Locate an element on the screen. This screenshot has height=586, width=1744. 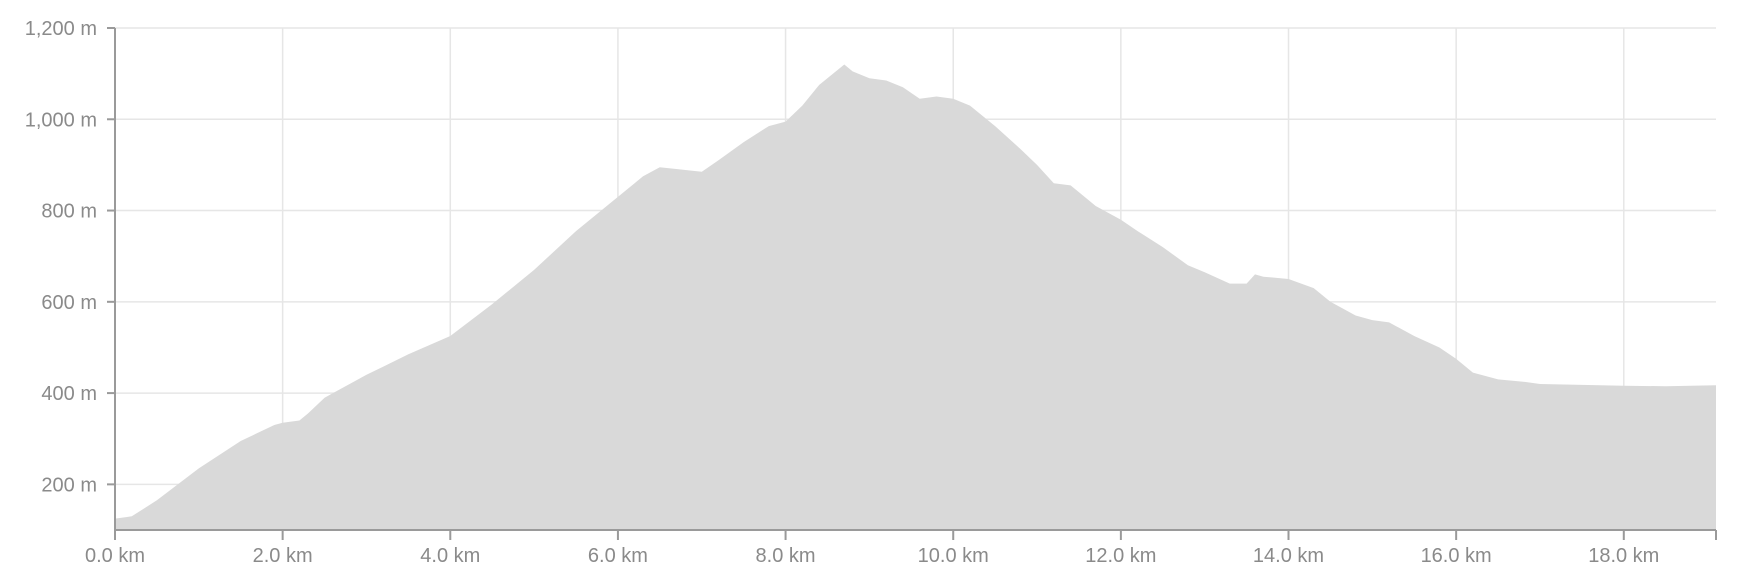
y-tick-label: 400 m is located at coordinates (69, 394).